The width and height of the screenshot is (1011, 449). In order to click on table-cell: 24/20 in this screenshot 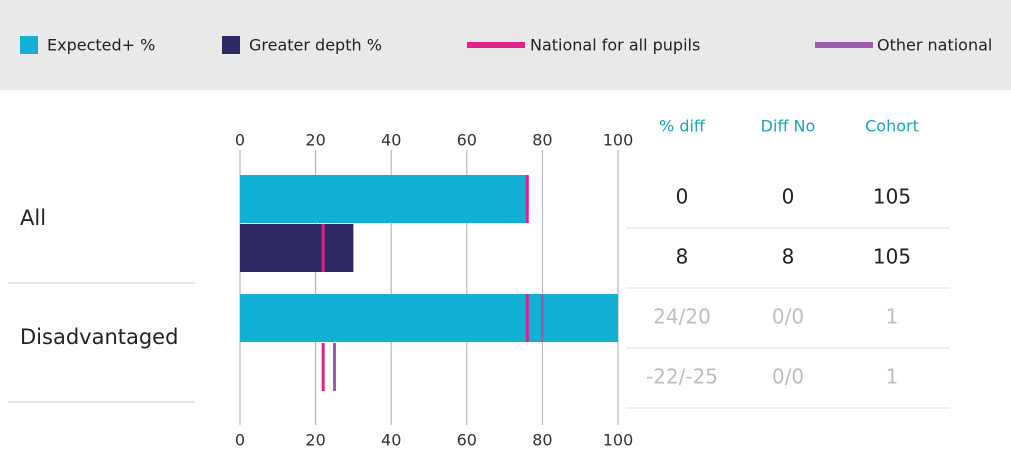, I will do `click(682, 317)`.